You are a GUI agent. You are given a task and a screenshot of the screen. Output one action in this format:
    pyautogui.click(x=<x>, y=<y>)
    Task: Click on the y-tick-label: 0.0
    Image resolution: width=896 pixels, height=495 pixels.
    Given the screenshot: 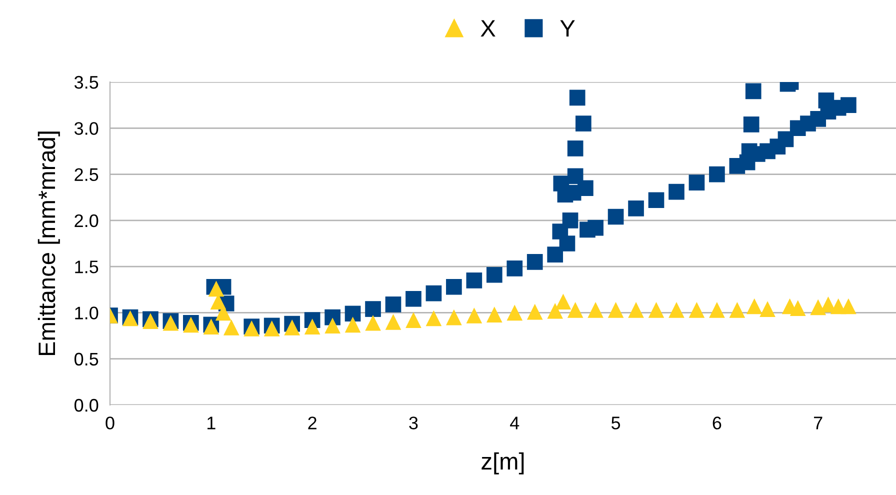 What is the action you would take?
    pyautogui.click(x=86, y=405)
    